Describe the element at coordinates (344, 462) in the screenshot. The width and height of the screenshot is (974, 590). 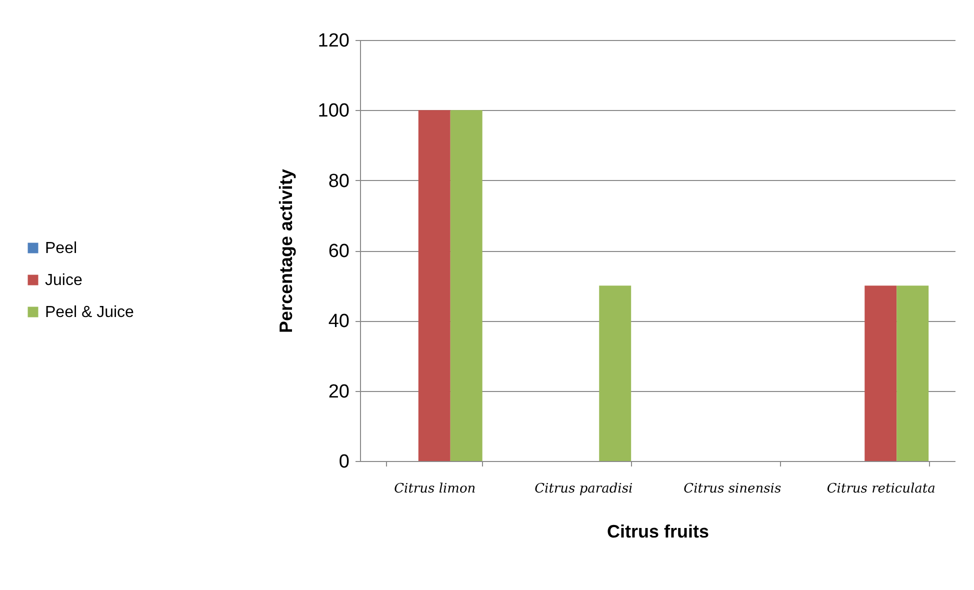
I see `y-tick-label: 0` at that location.